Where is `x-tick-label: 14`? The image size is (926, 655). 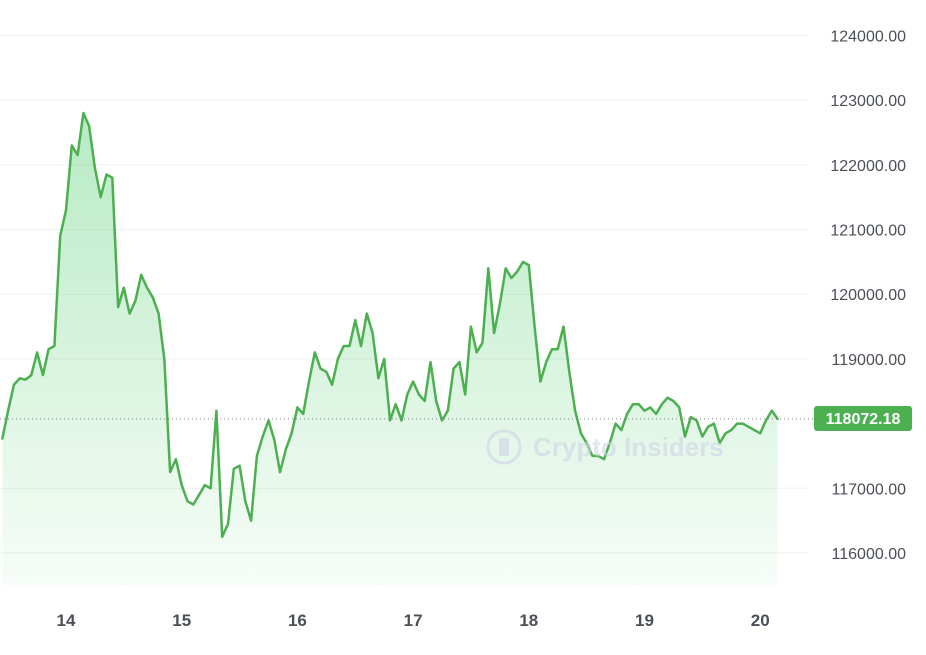
x-tick-label: 14 is located at coordinates (66, 620).